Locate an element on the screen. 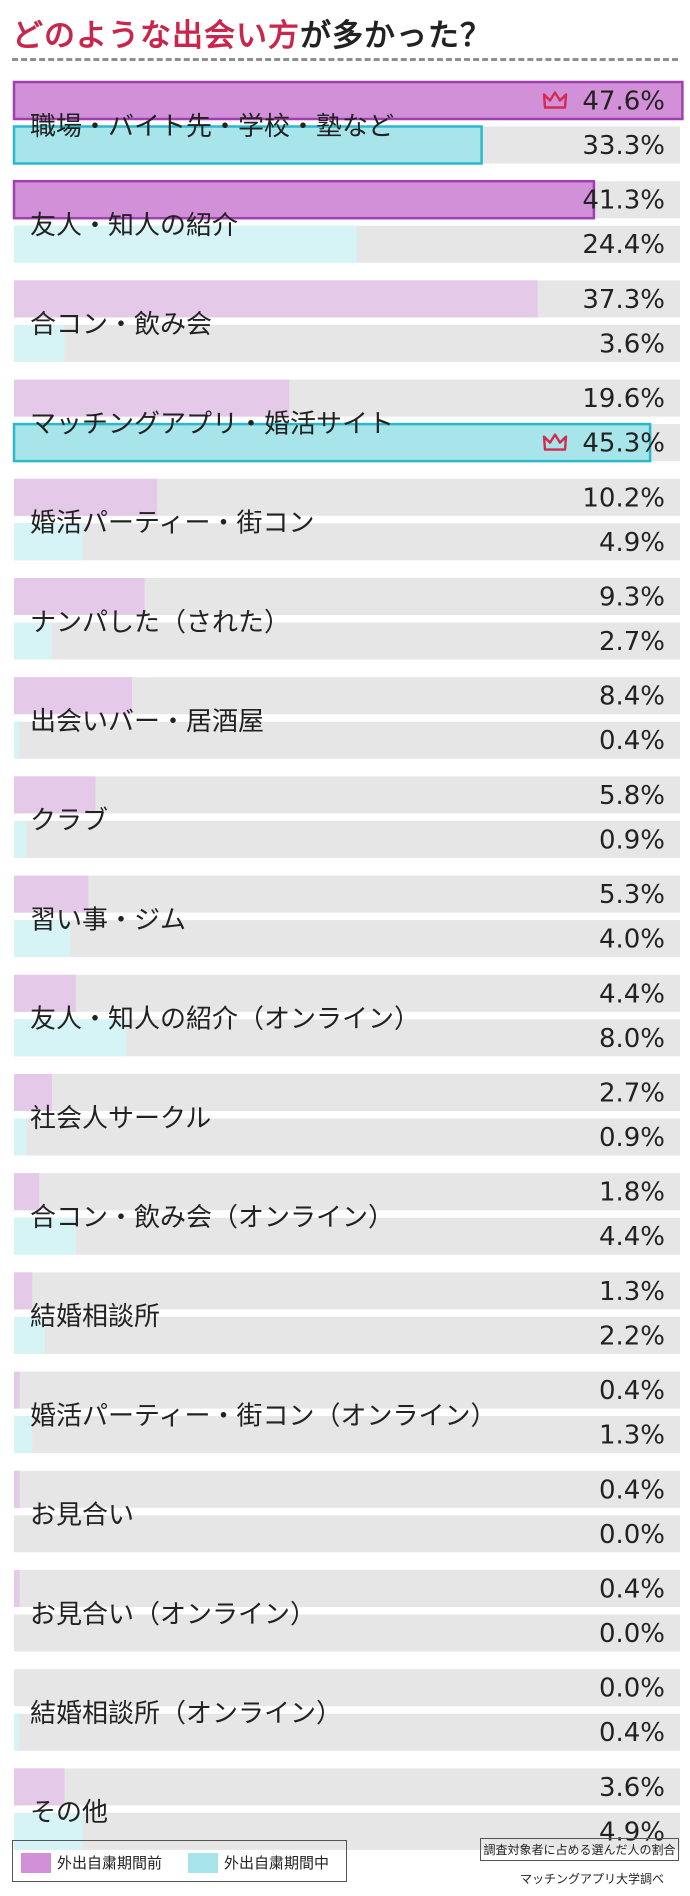 The height and width of the screenshot is (1896, 690). category-label: 結婚相談所 is located at coordinates (95, 1317).